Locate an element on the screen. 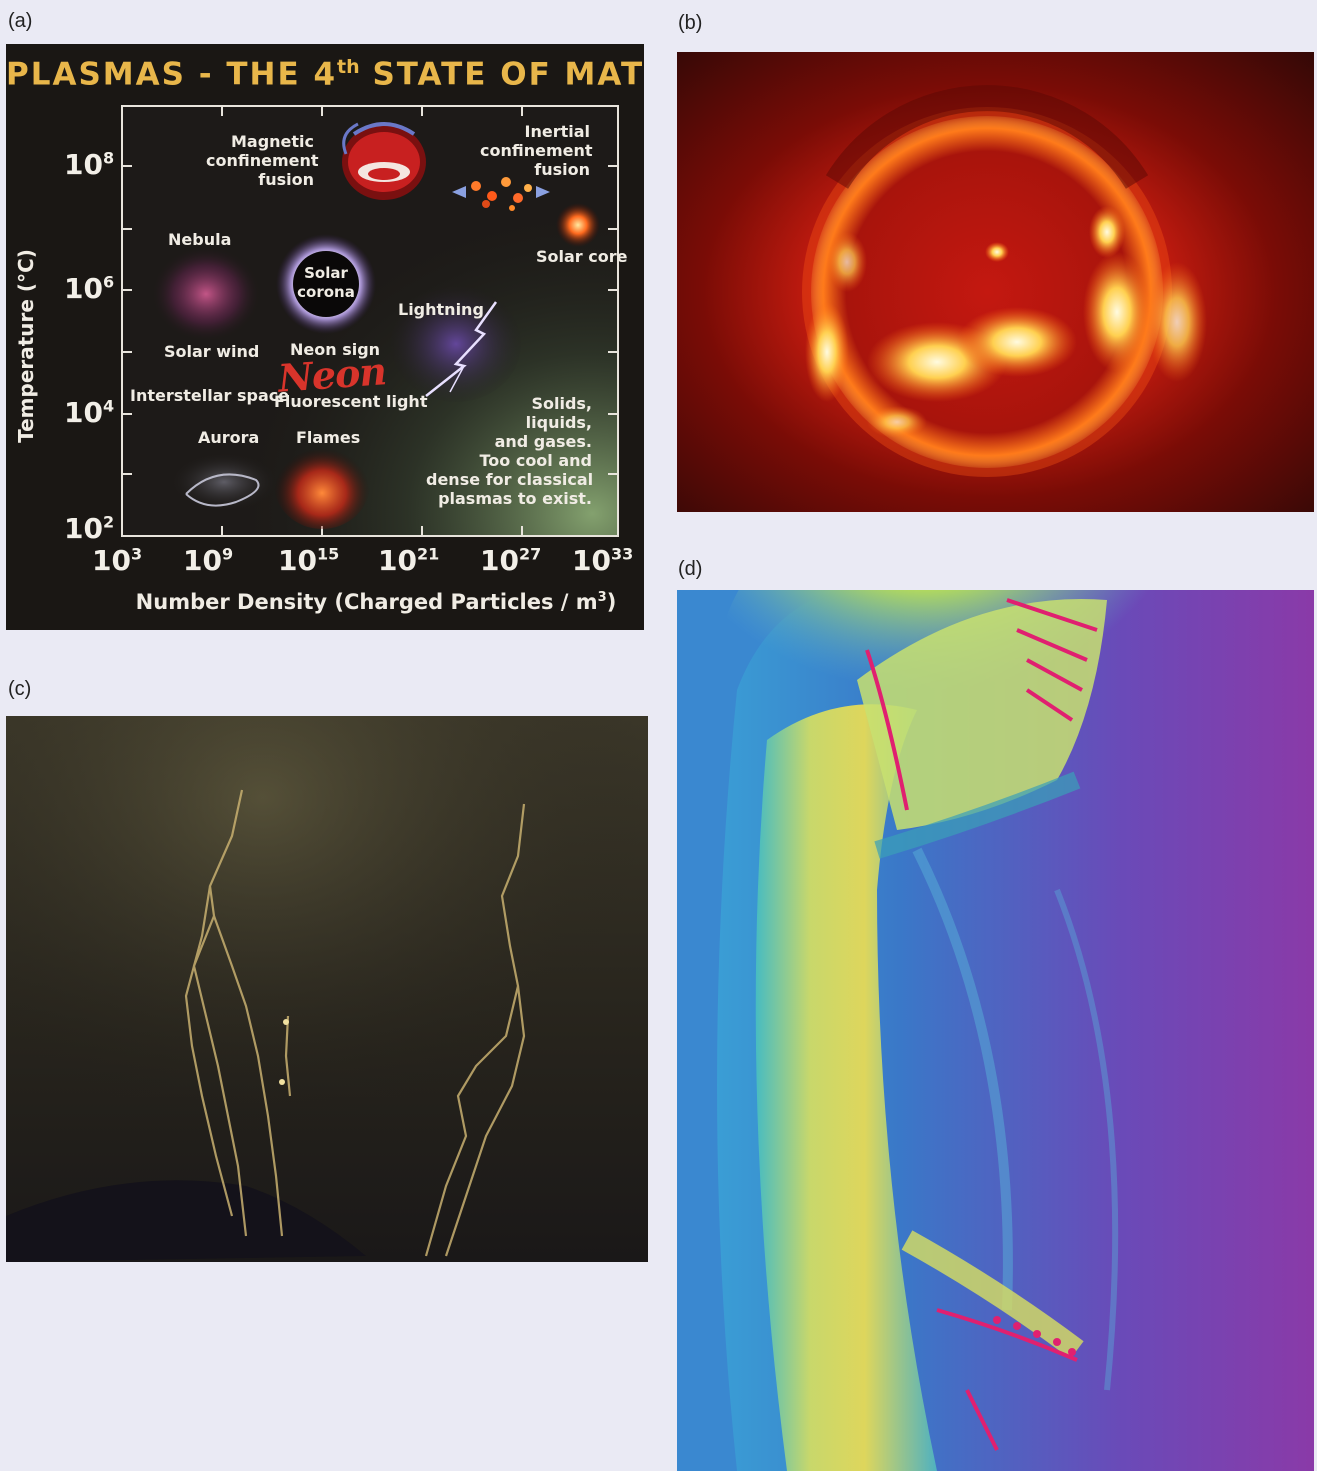  diagram-title: PLASMAS - THE 4th STATE OF MATTER is located at coordinates (325, 74).